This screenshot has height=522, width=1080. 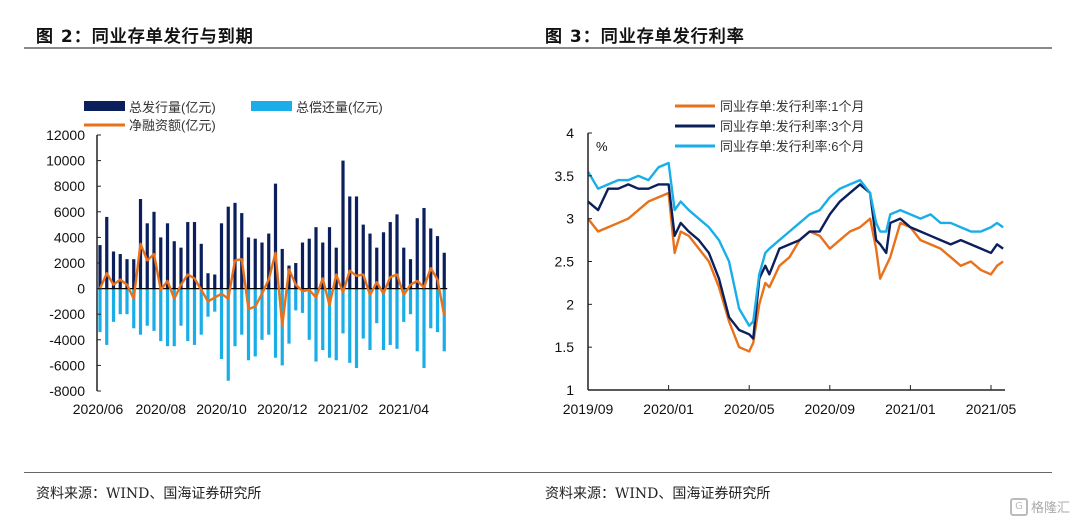 I want to click on issuance-bars, so click(x=272, y=224).